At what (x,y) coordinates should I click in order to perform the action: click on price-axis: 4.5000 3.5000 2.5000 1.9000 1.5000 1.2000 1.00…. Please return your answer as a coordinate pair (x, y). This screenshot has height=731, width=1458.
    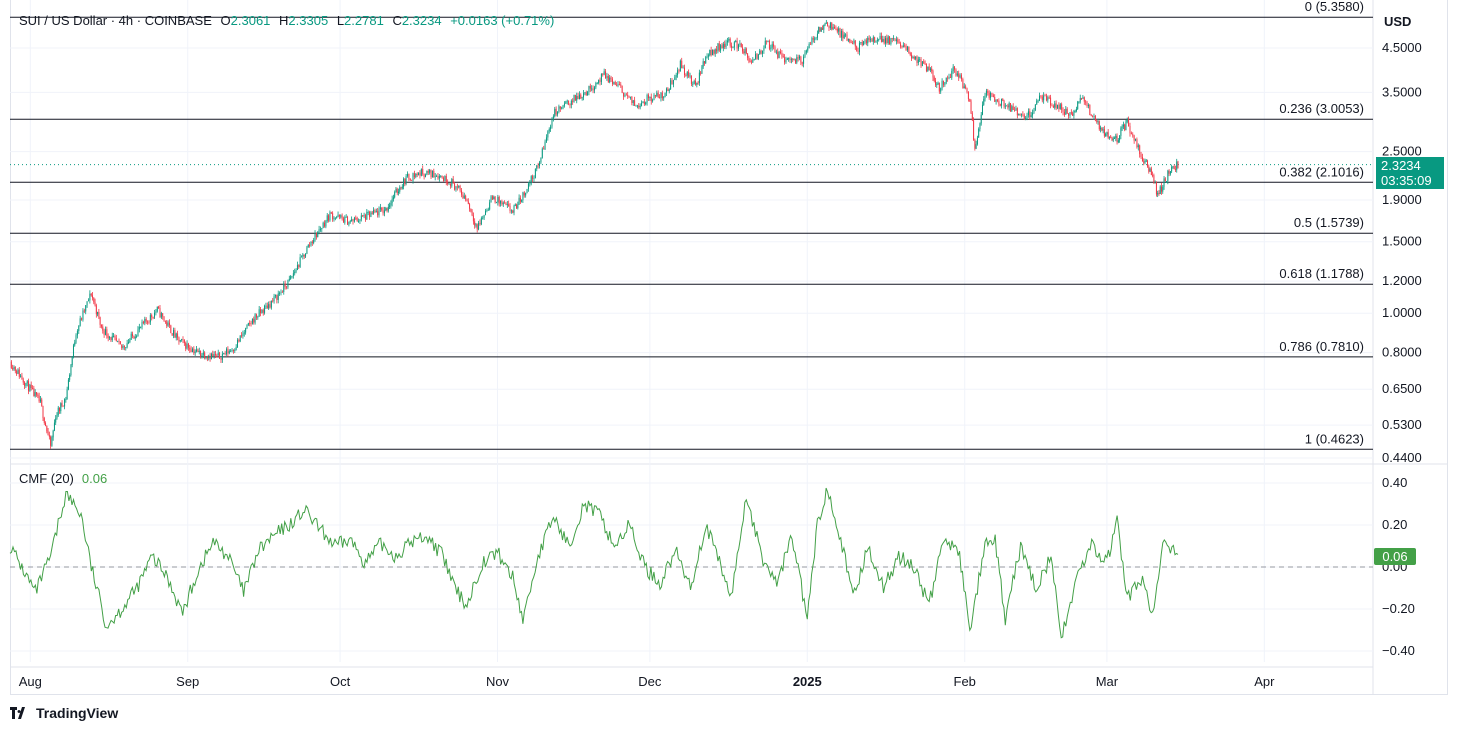
    Looking at the image, I should click on (1402, 252).